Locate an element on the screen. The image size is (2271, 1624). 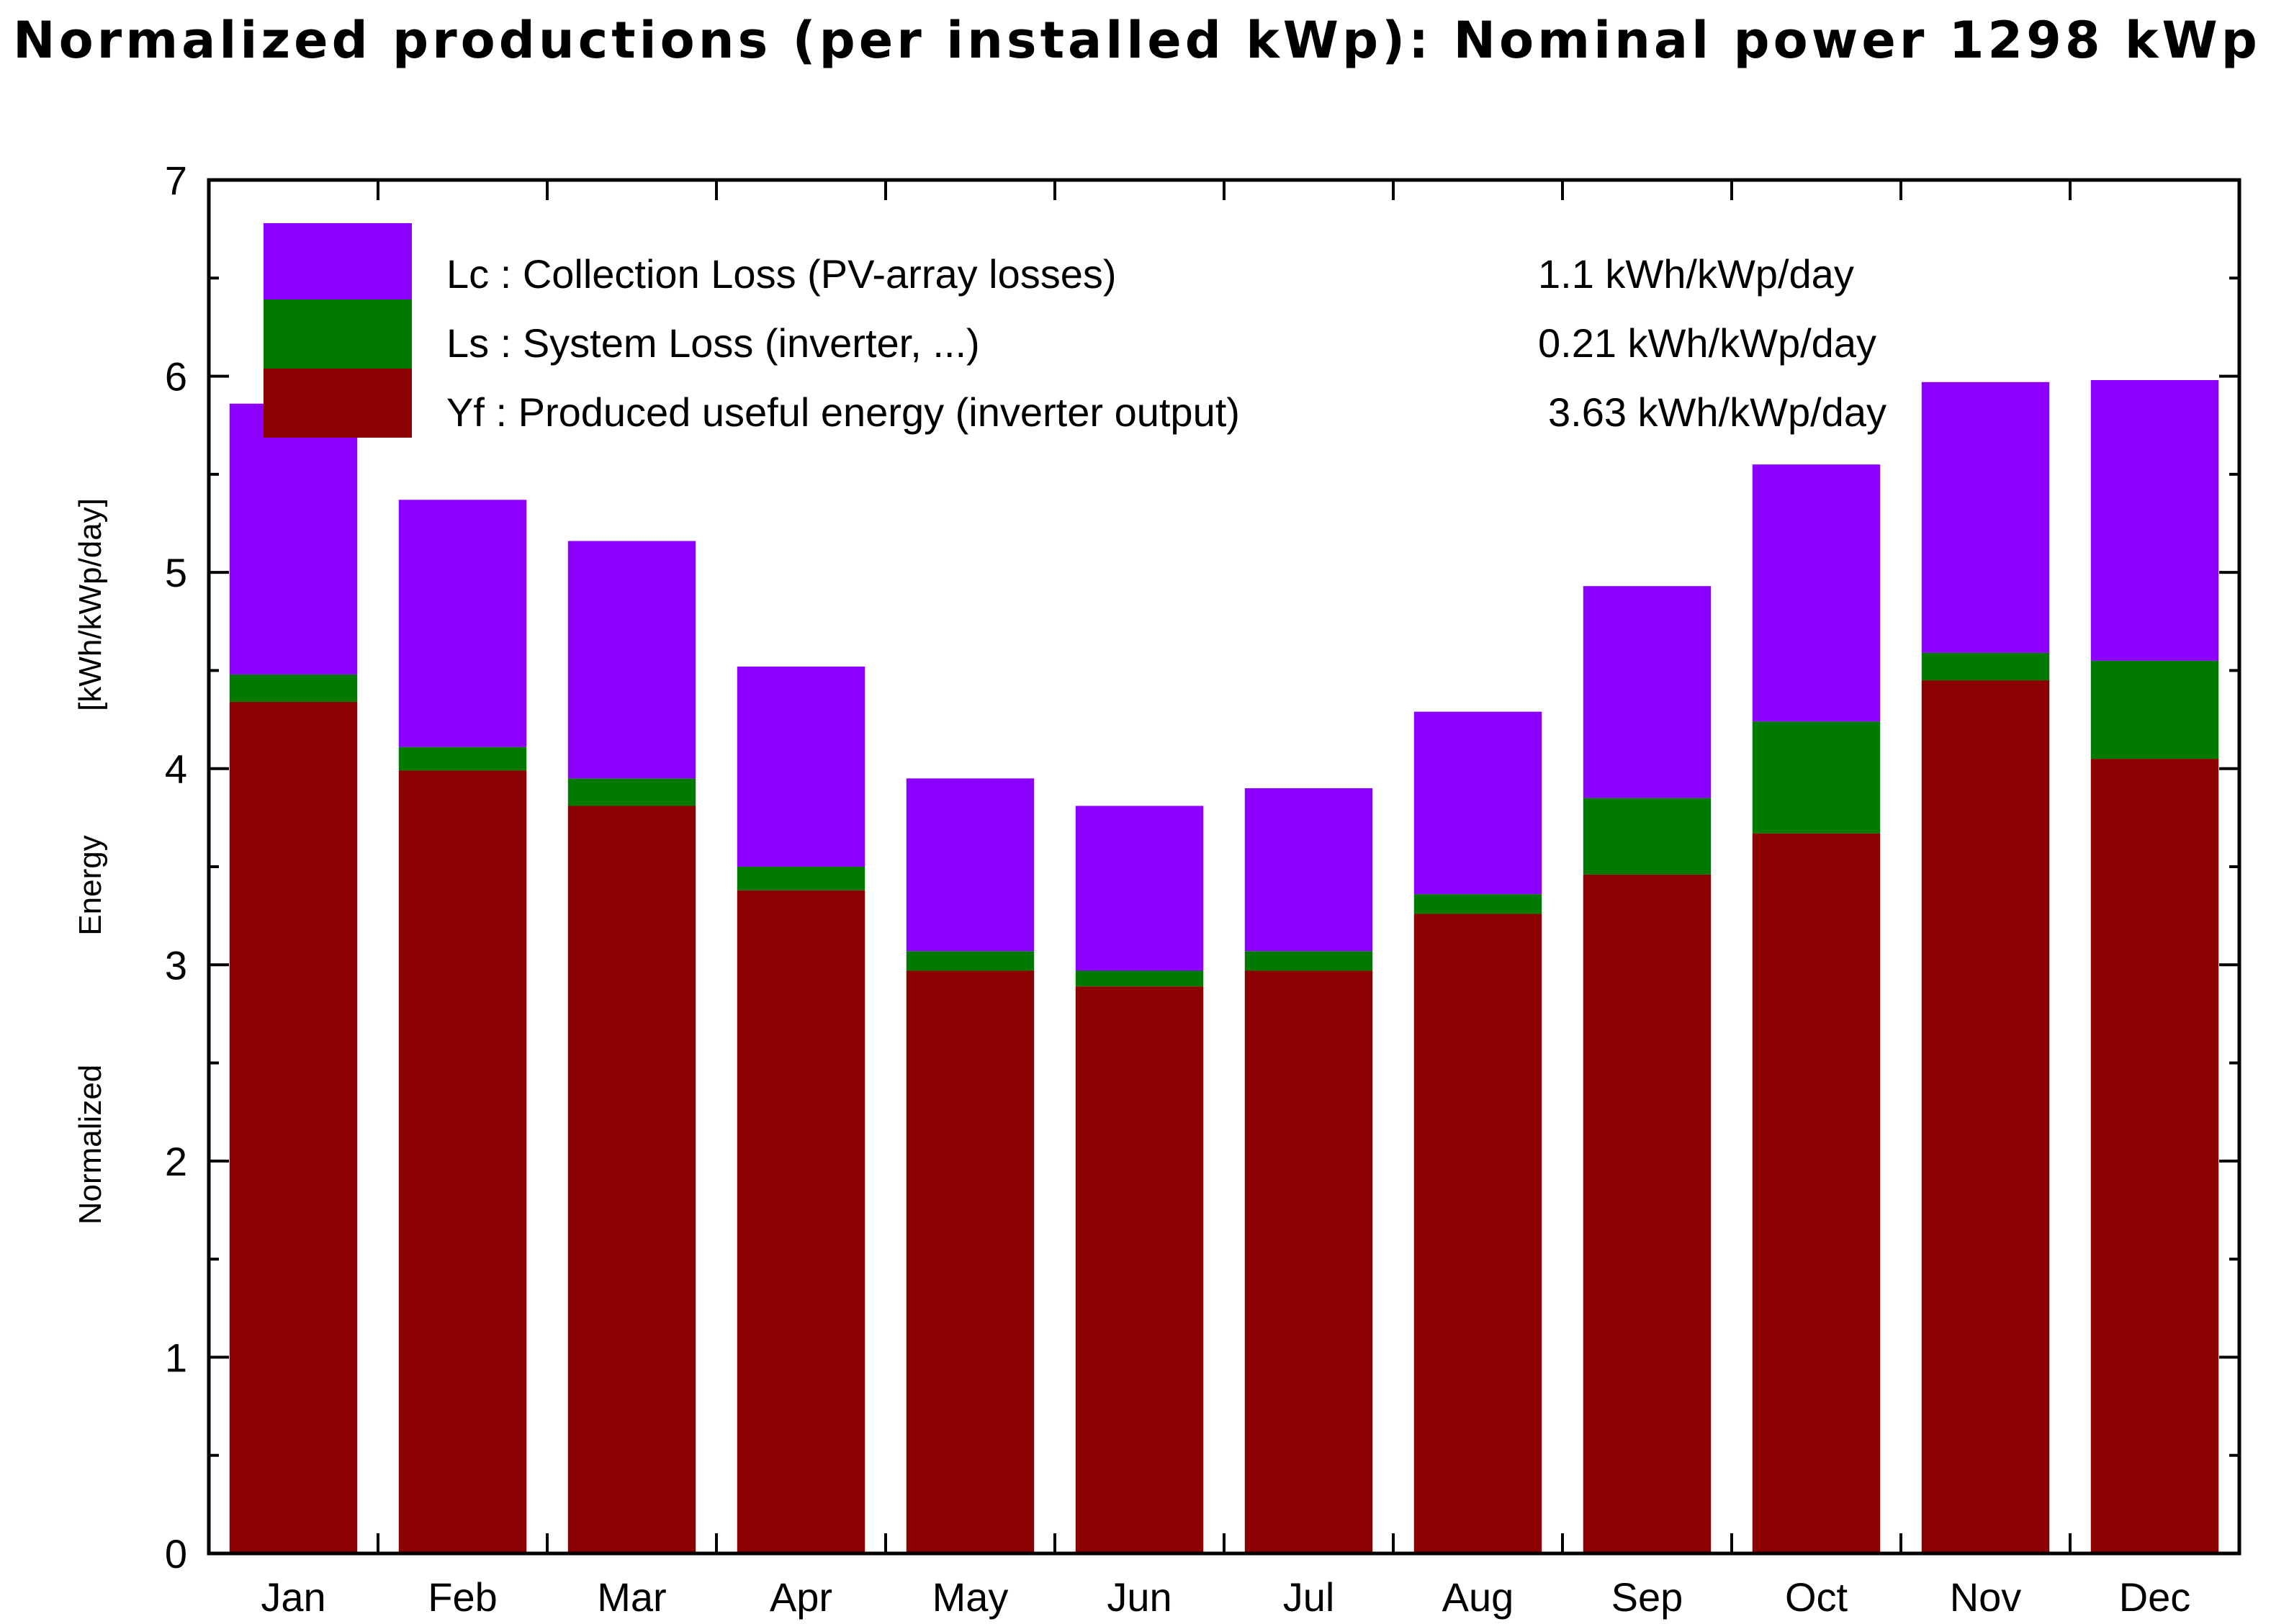
bar-yf-oct is located at coordinates (1817, 1193).